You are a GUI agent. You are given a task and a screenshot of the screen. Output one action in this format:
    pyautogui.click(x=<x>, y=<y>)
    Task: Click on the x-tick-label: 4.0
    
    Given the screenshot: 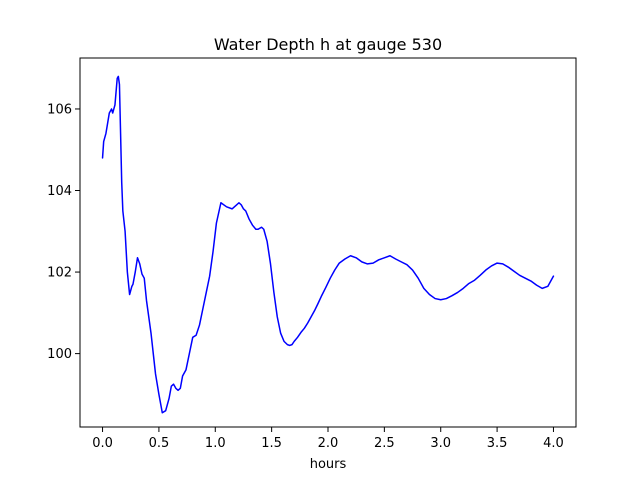 What is the action you would take?
    pyautogui.click(x=553, y=443)
    